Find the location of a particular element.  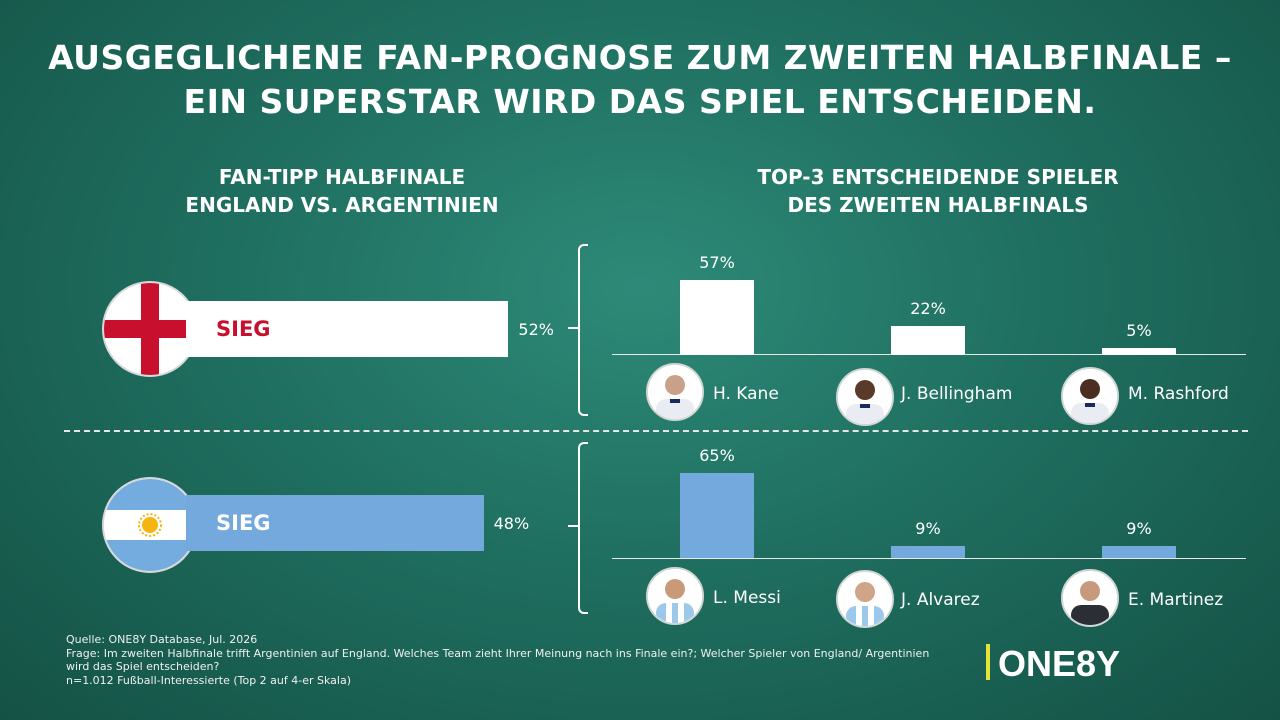

england-win-bar: SIEG is located at coordinates (347, 329).